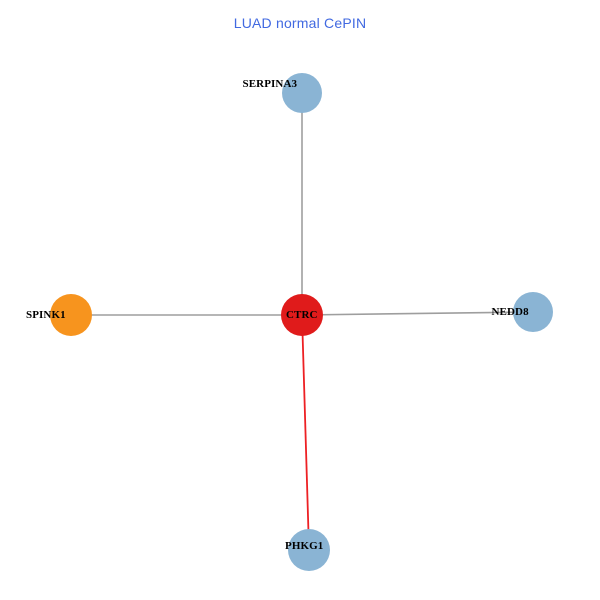 This screenshot has width=600, height=600. Describe the element at coordinates (270, 83) in the screenshot. I see `node-label-serpina3: SERPINA3` at that location.